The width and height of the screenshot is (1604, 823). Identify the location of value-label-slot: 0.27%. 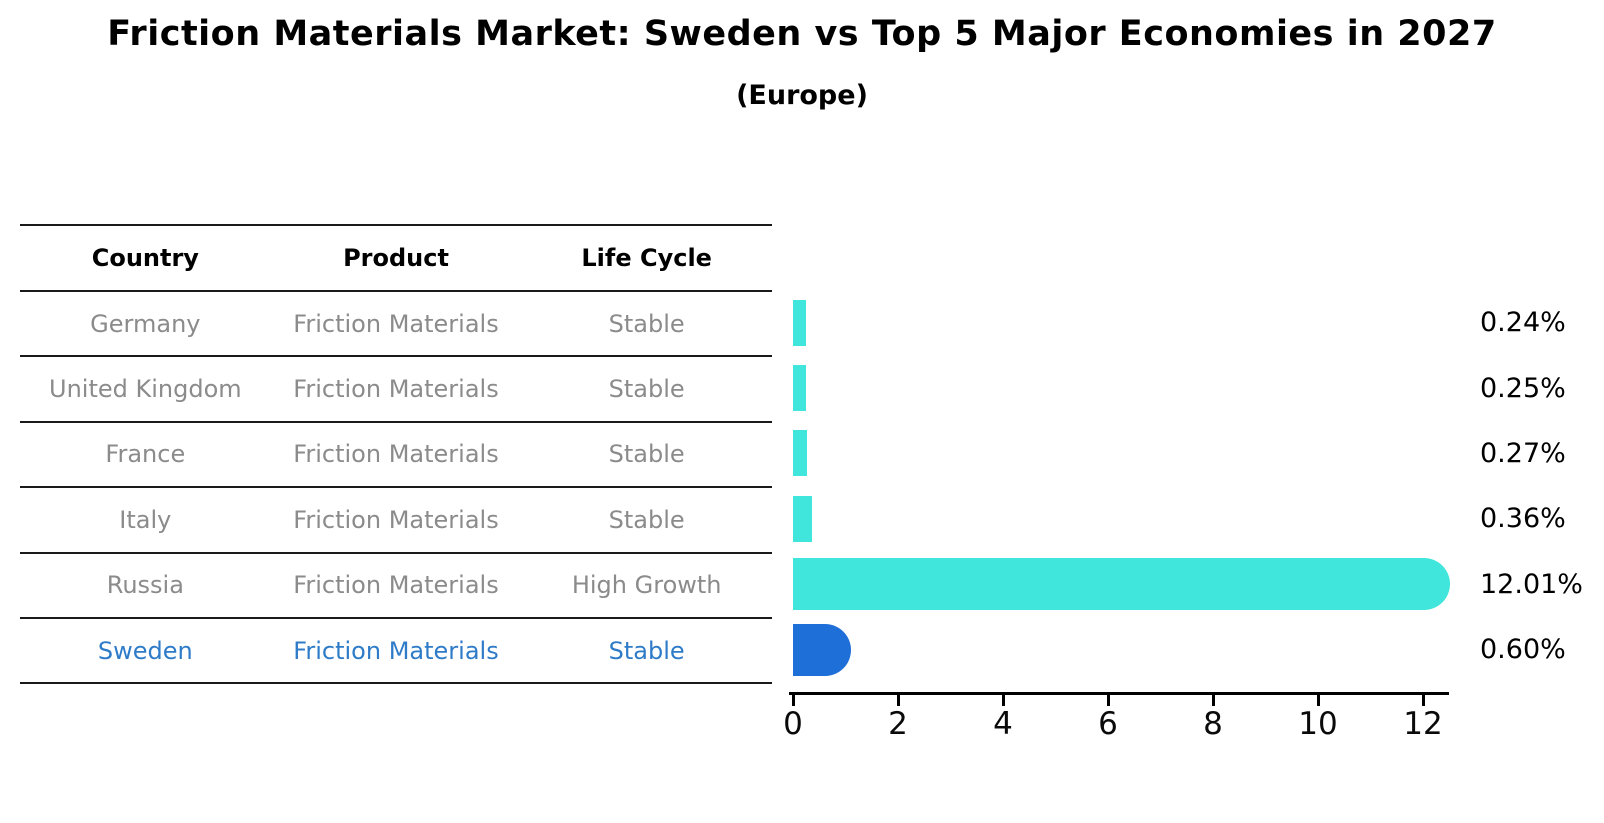
(1542, 453).